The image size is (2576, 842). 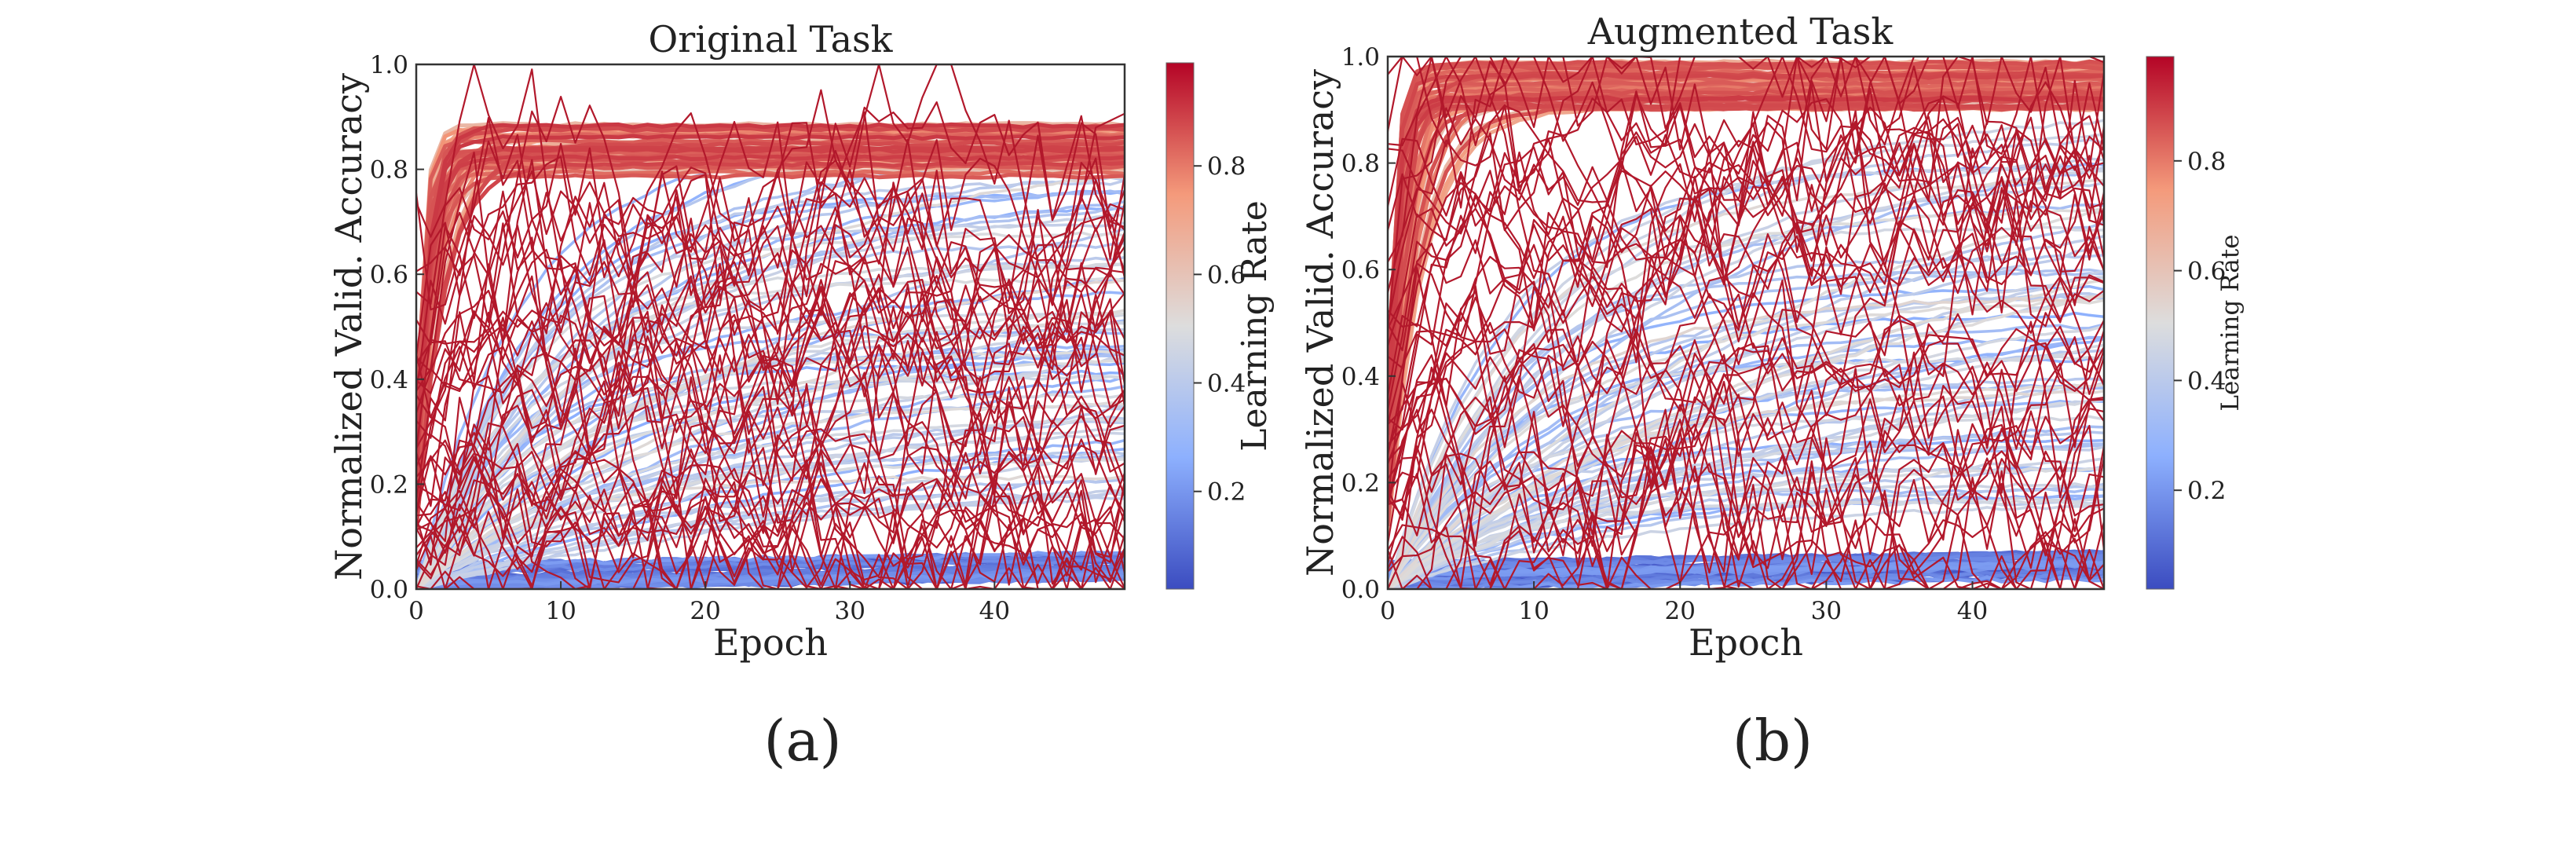 I want to click on panel-a-colorbar-tick-label: 0.2, so click(x=1227, y=492).